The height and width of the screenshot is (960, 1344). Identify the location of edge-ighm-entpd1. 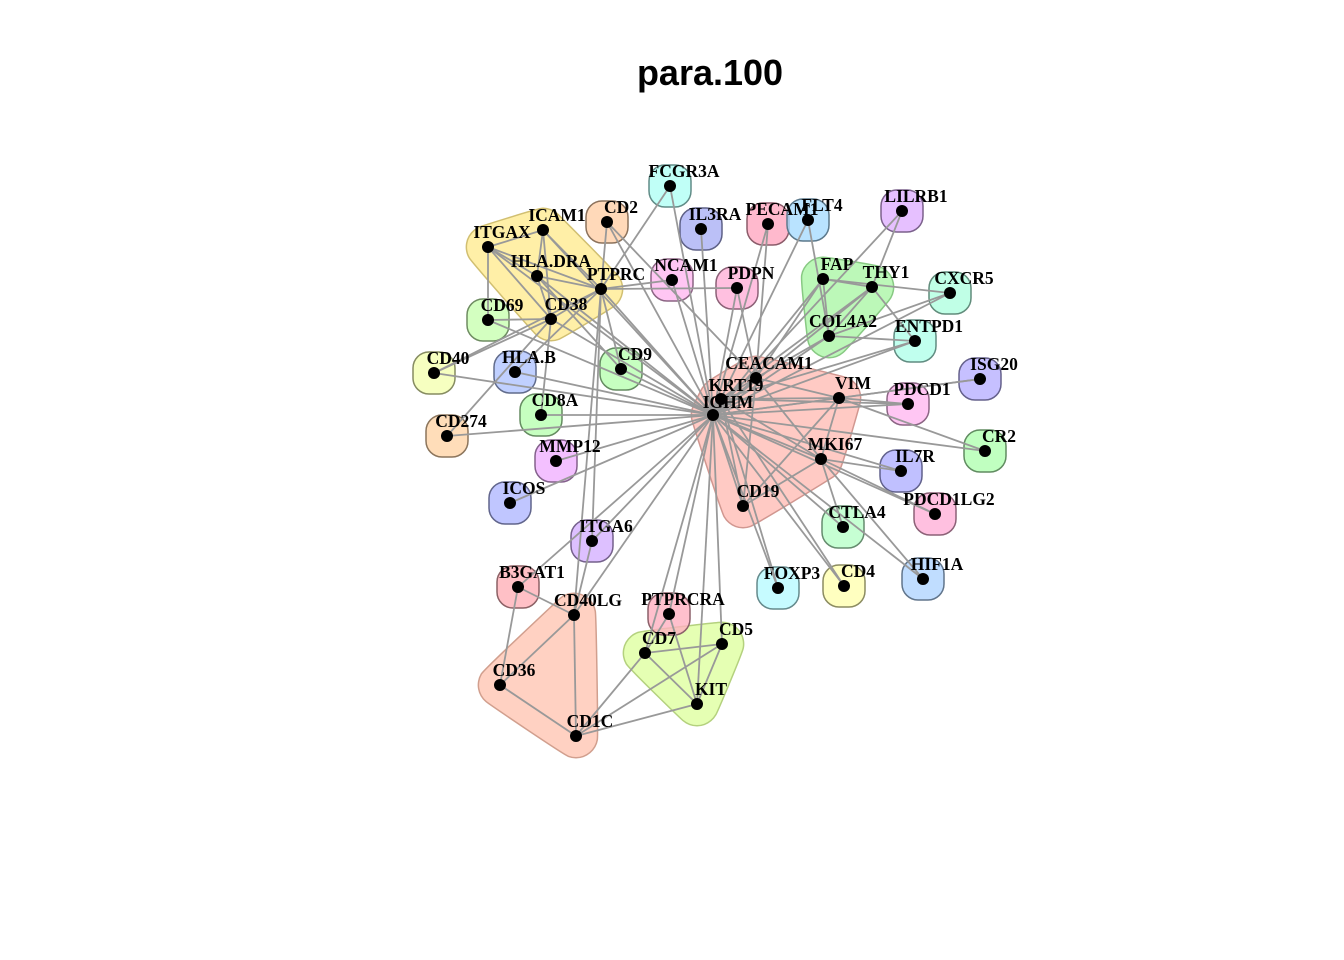
(814, 378).